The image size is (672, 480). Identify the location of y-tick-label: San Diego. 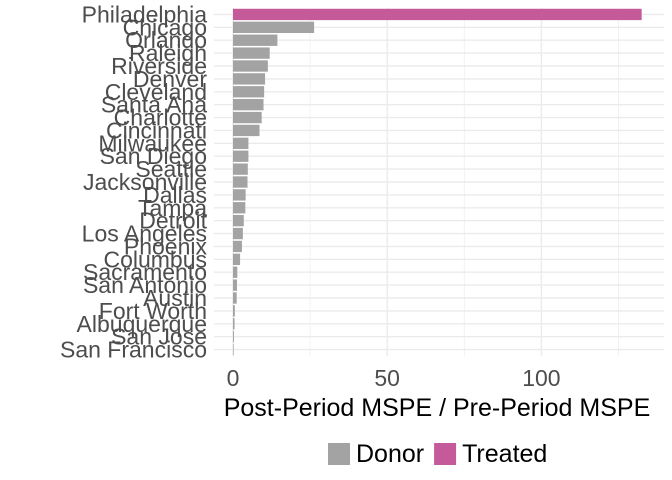
(153, 156).